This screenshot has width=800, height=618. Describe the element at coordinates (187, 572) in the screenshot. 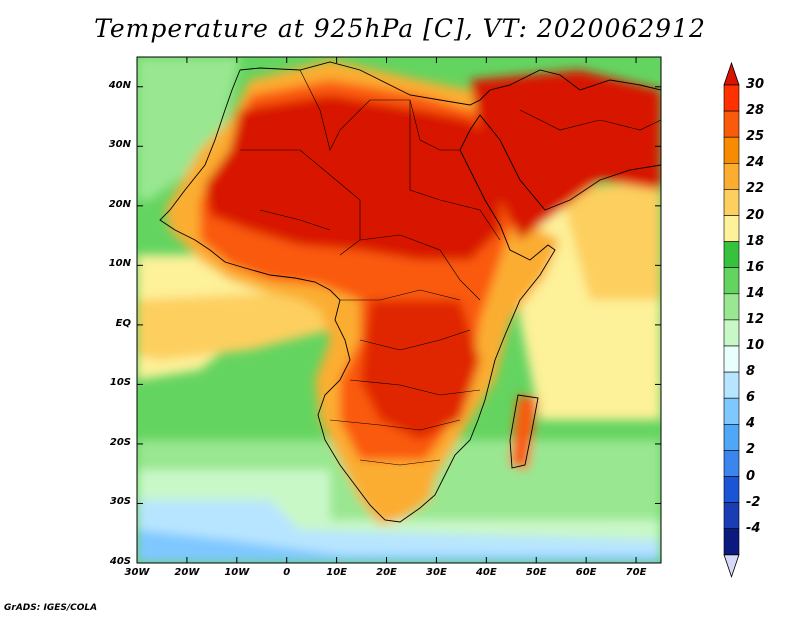

I see `lon-label: 20W` at that location.